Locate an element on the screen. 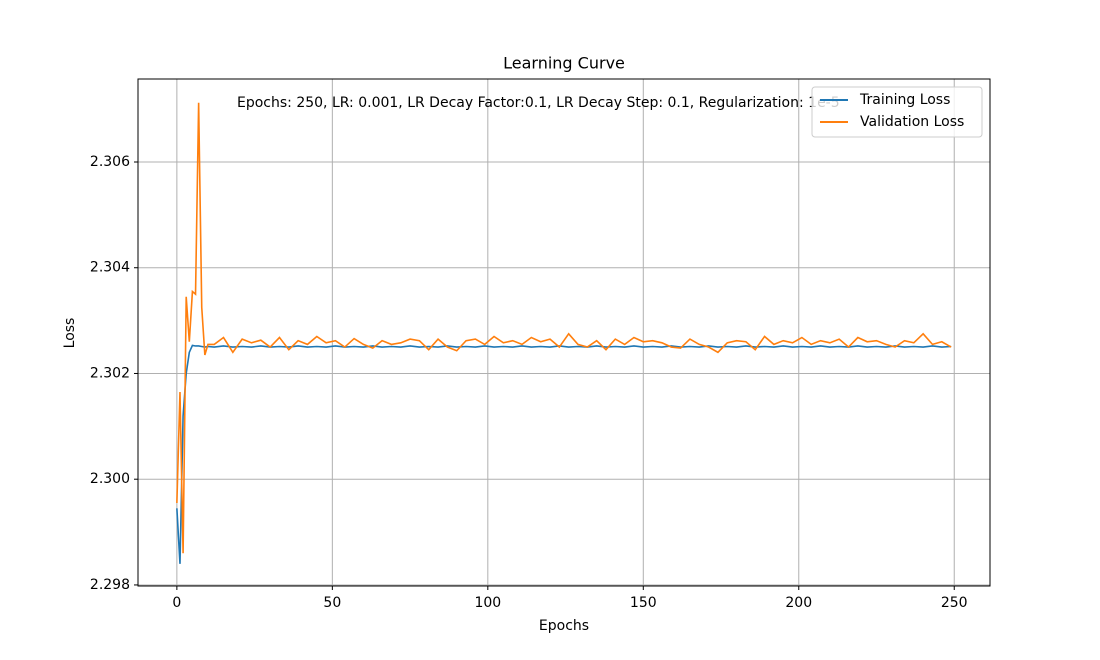  chart-title: Learning Curve is located at coordinates (564, 63).